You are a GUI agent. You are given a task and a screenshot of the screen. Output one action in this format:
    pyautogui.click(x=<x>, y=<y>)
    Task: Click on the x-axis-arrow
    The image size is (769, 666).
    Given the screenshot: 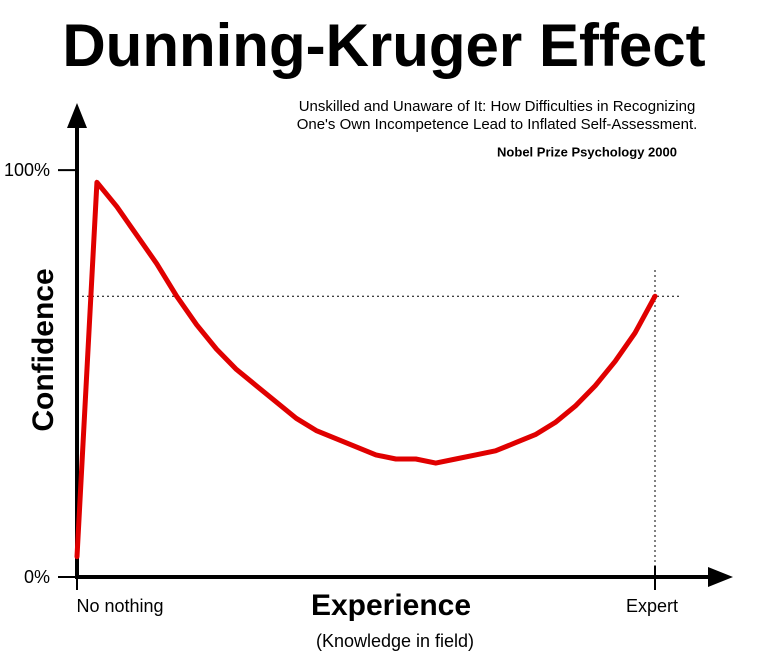 What is the action you would take?
    pyautogui.click(x=720, y=577)
    